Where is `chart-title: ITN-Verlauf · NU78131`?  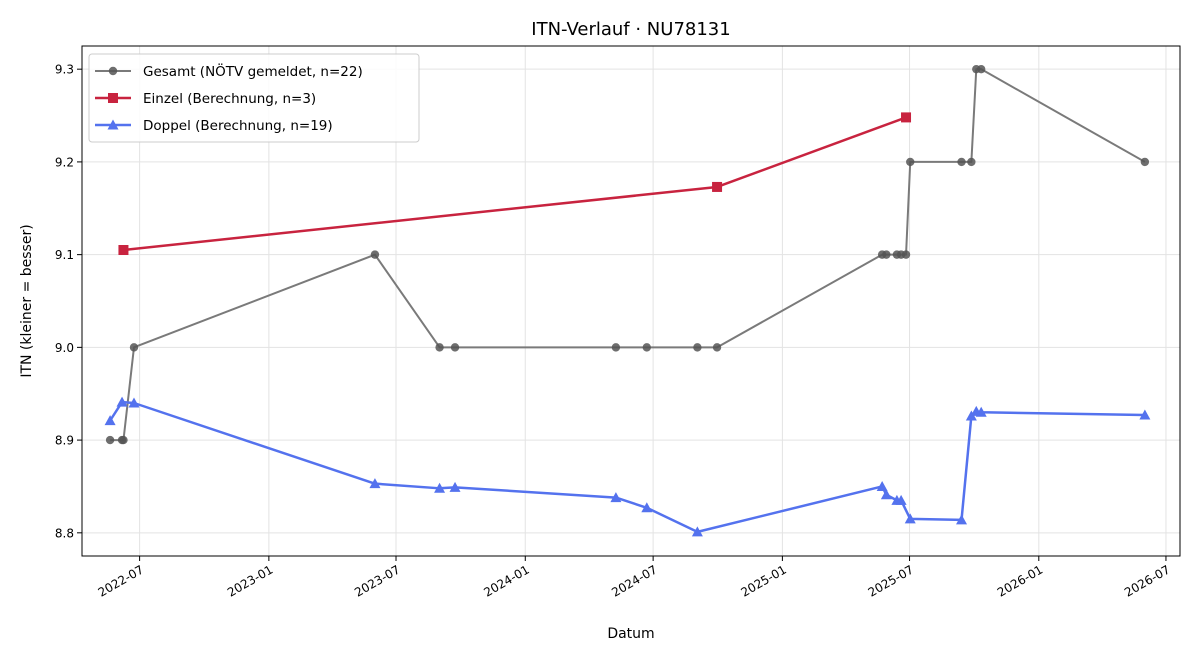 chart-title: ITN-Verlauf · NU78131 is located at coordinates (630, 29).